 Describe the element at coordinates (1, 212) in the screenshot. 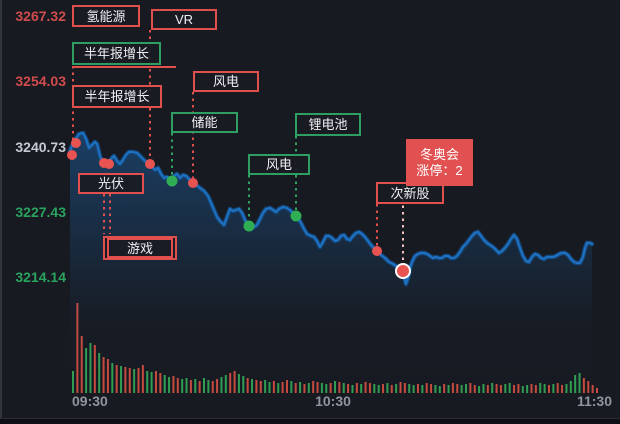

I see `left-edge-strip` at that location.